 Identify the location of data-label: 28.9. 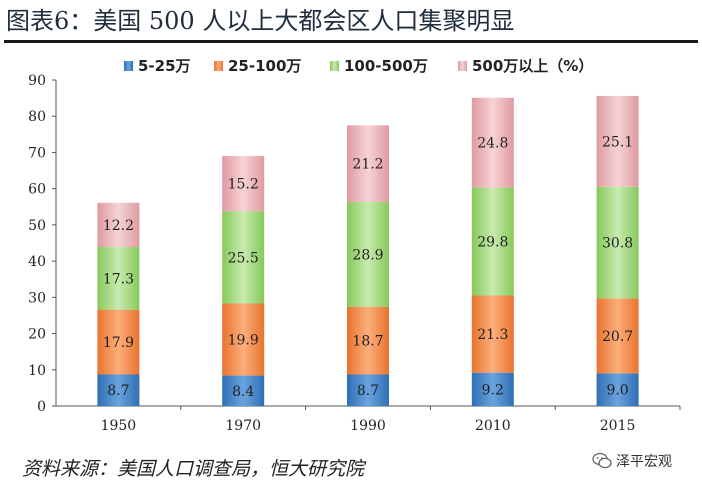
(367, 255).